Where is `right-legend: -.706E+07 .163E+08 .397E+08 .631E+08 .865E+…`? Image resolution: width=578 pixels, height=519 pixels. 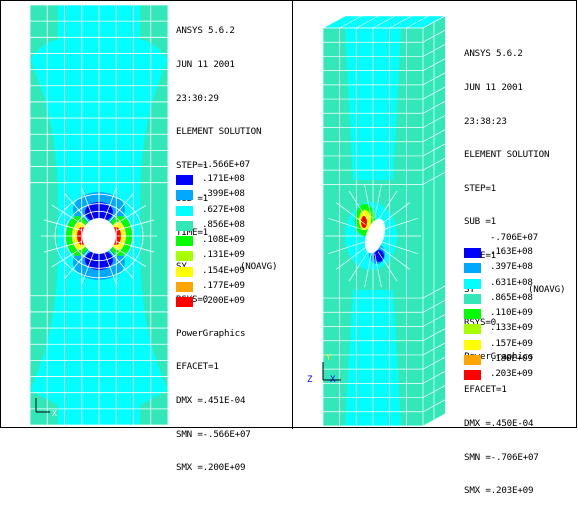
right-legend: -.706E+07 .163E+08 .397E+08 .631E+08 .865E+… is located at coordinates (519, 308).